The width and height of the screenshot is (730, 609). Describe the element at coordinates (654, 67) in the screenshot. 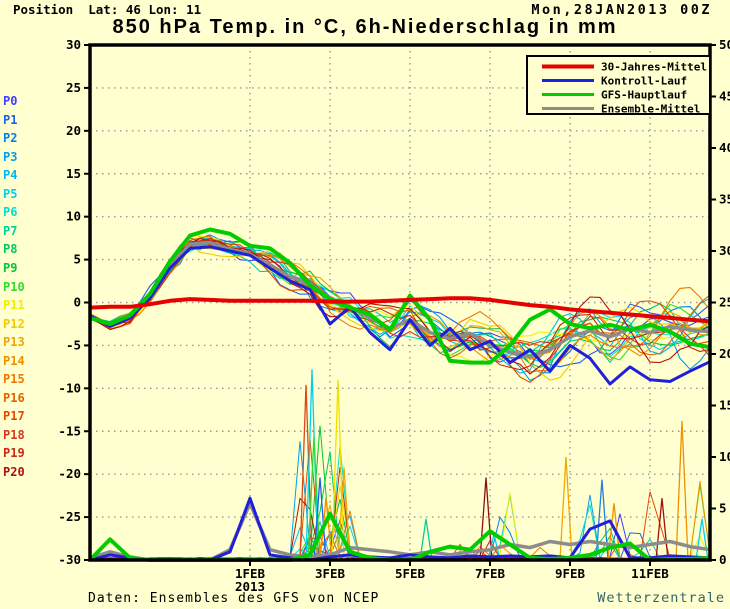

I see `legend-label: 30-Jahres-Mittel` at that location.